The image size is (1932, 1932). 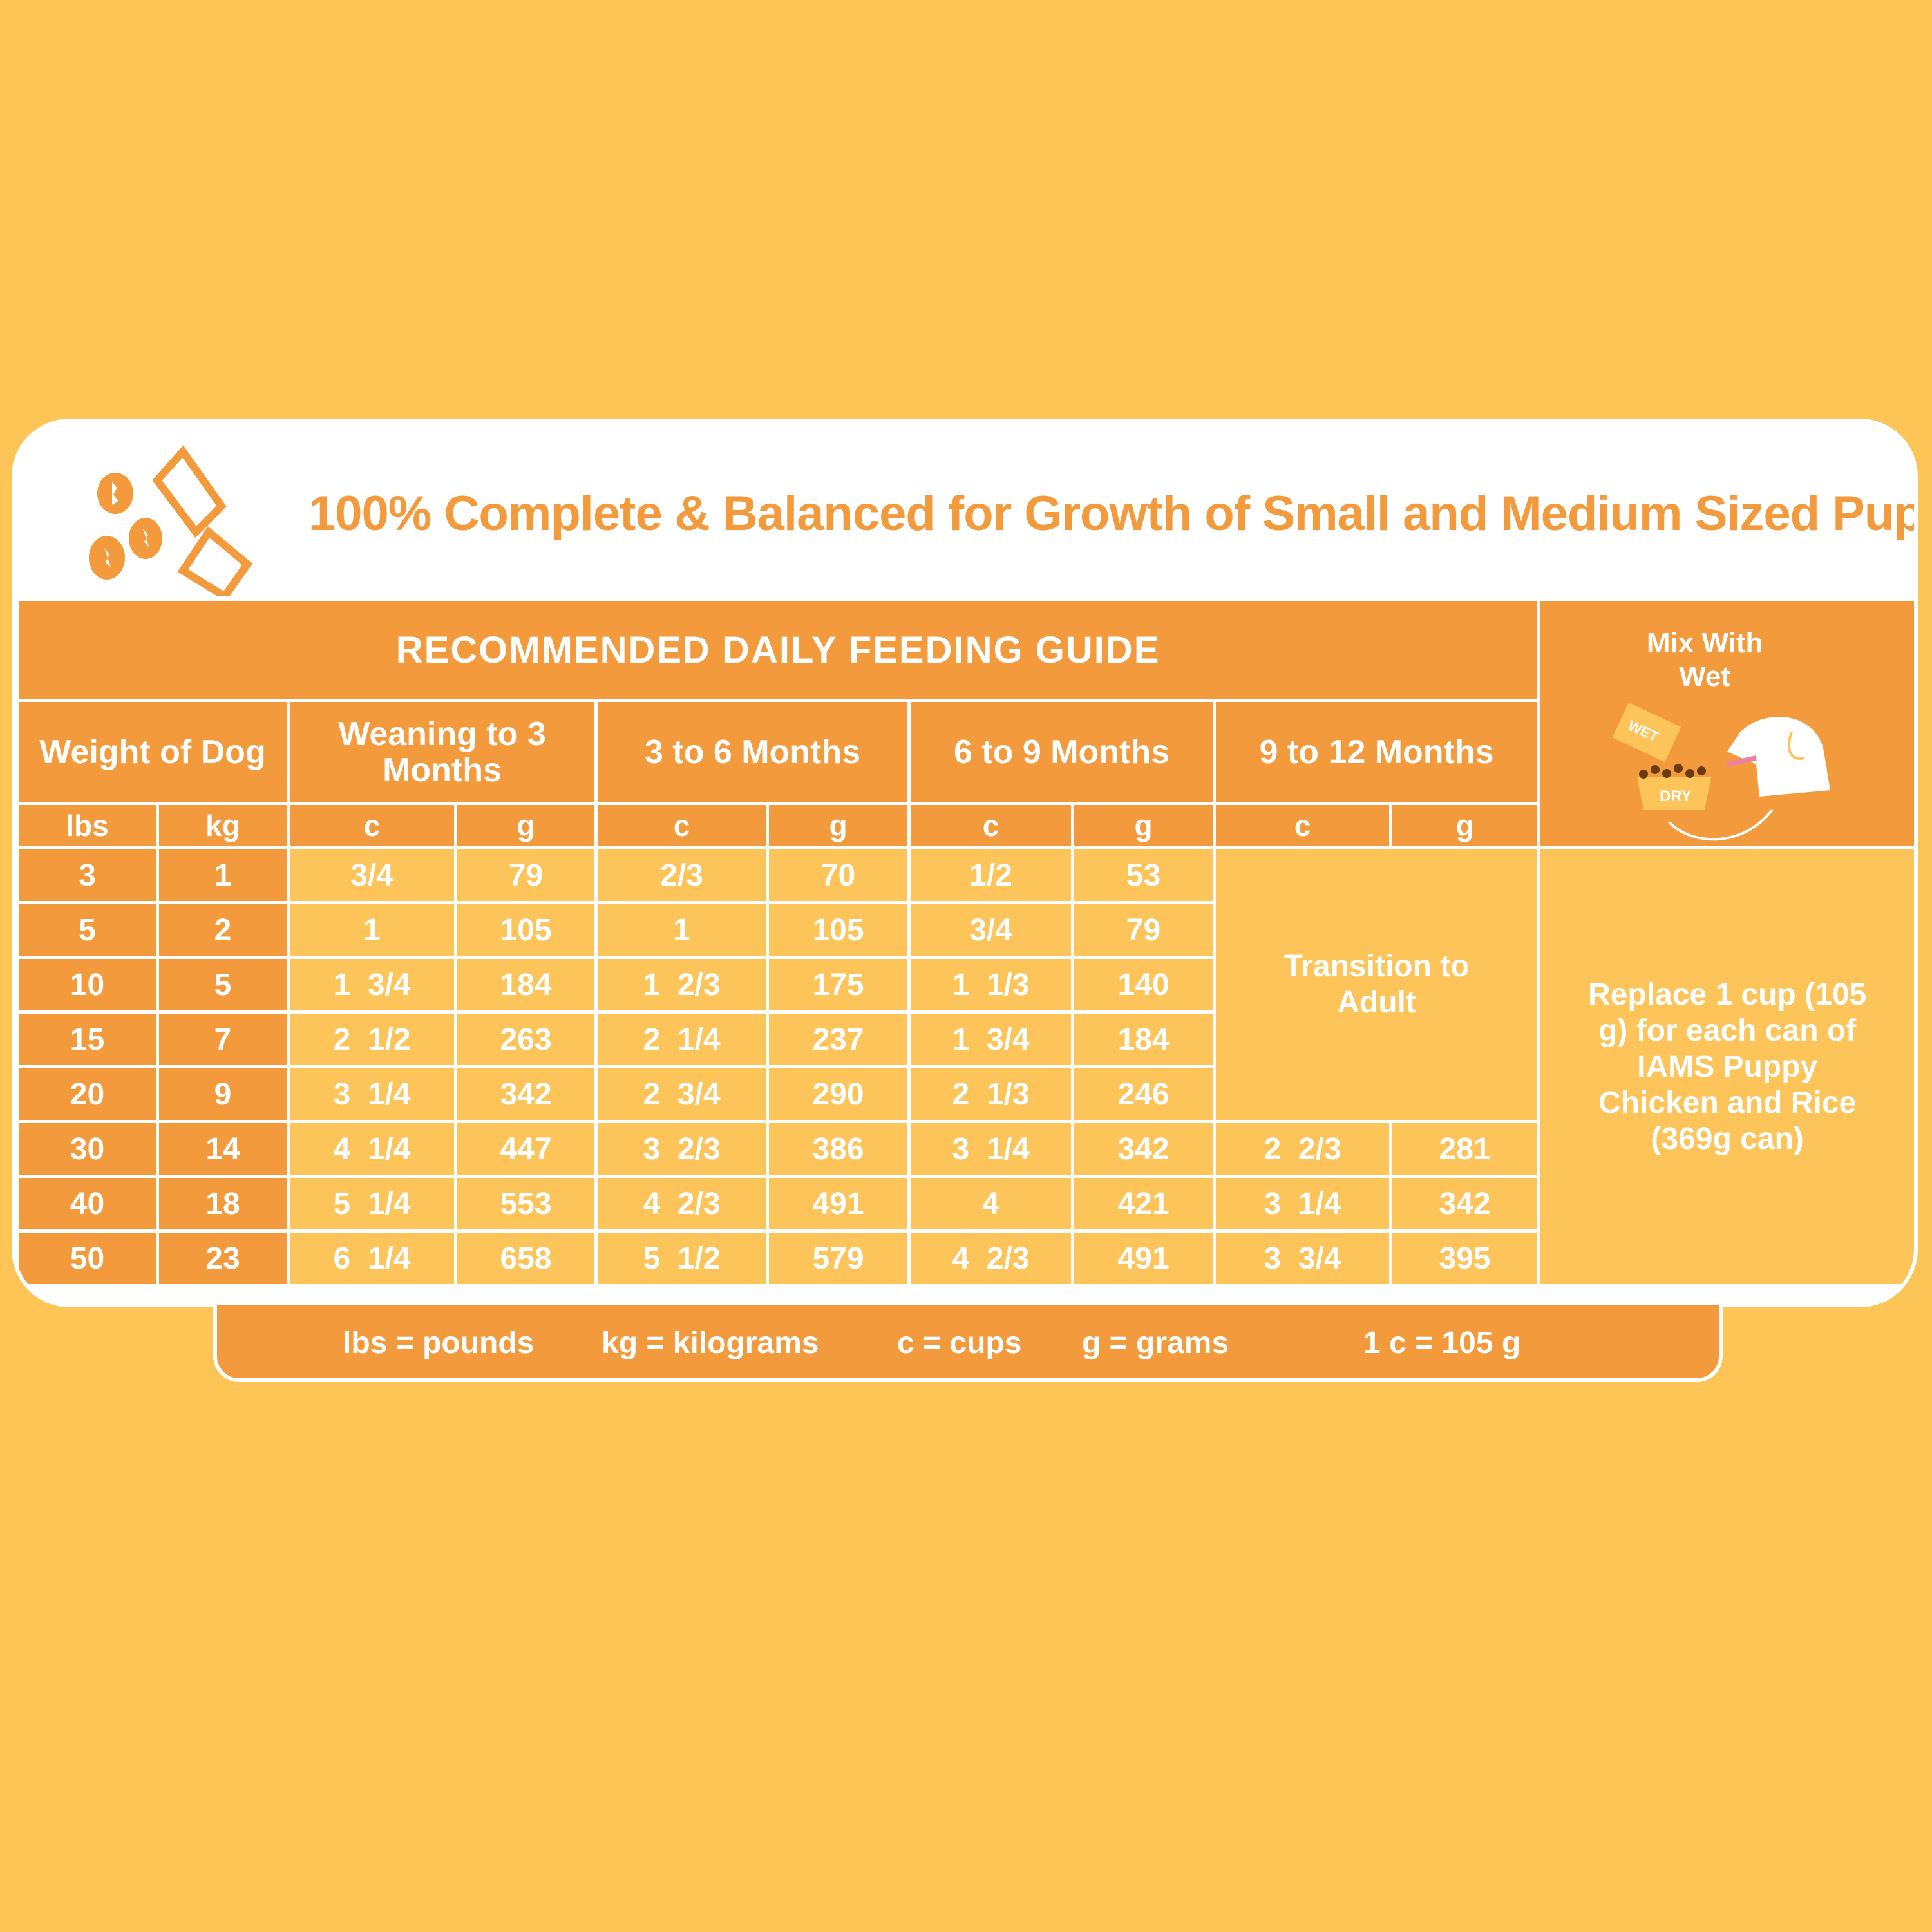 What do you see at coordinates (682, 1258) in the screenshot?
I see `cups-cell: 5 1/2` at bounding box center [682, 1258].